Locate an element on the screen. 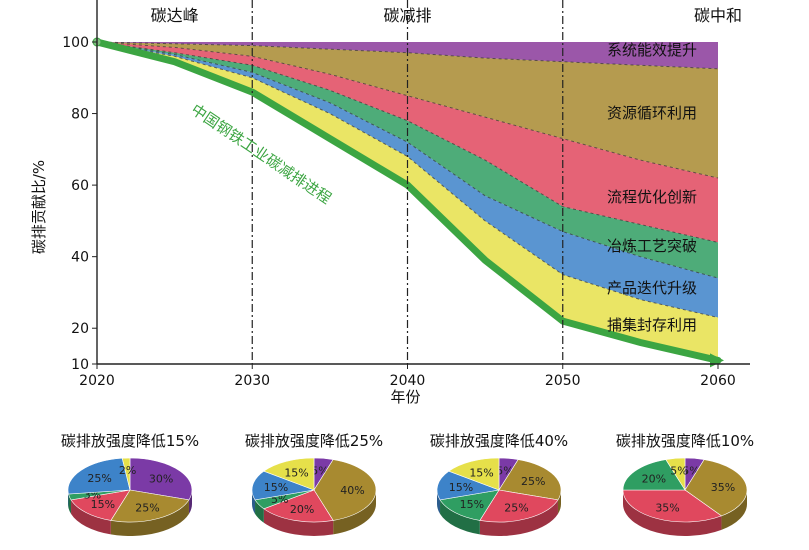  y-tick-label: 60 is located at coordinates (80, 186).